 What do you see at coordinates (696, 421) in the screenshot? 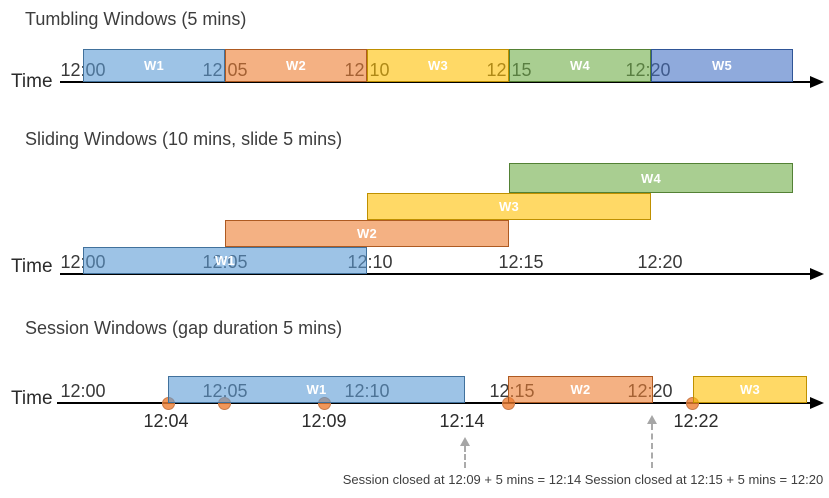
I see `event-time-label-12:22: 12:22` at bounding box center [696, 421].